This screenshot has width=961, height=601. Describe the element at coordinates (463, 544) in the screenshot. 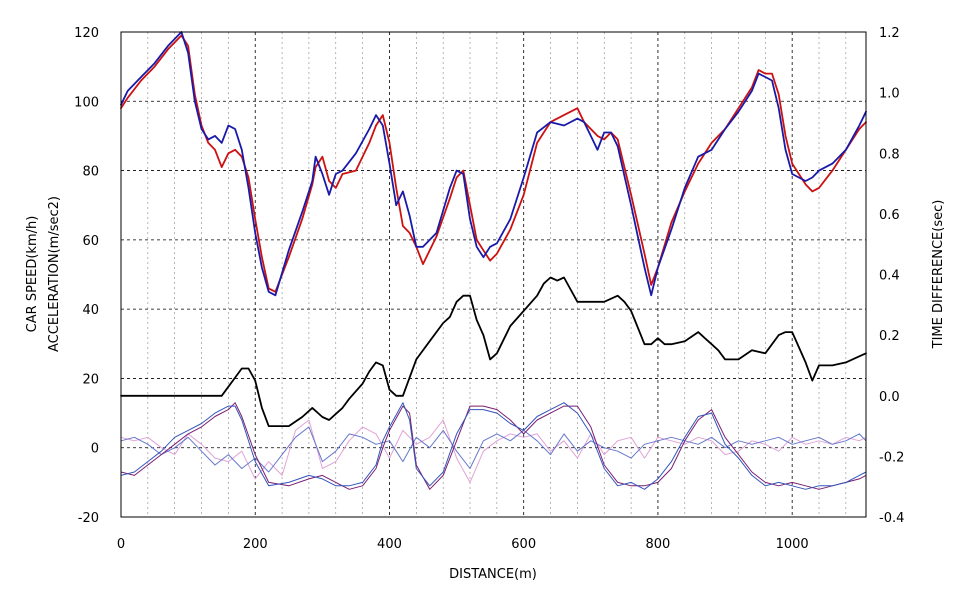

I see `x-tick-labels: 0 200 400 600 800 1000` at that location.